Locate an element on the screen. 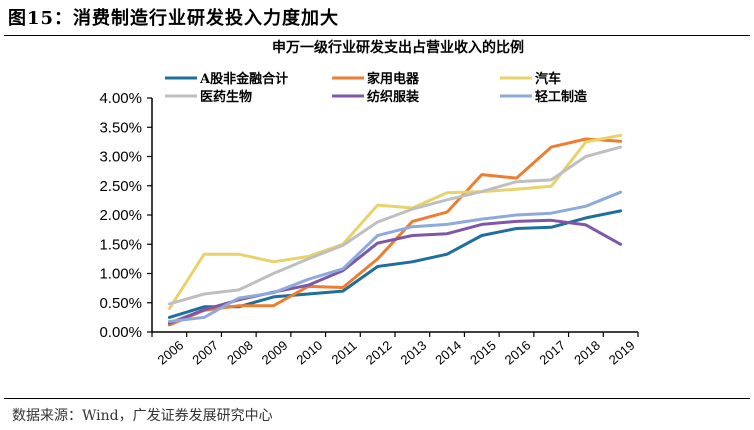 The image size is (754, 430). y-tick-label: 4.00% is located at coordinates (120, 98).